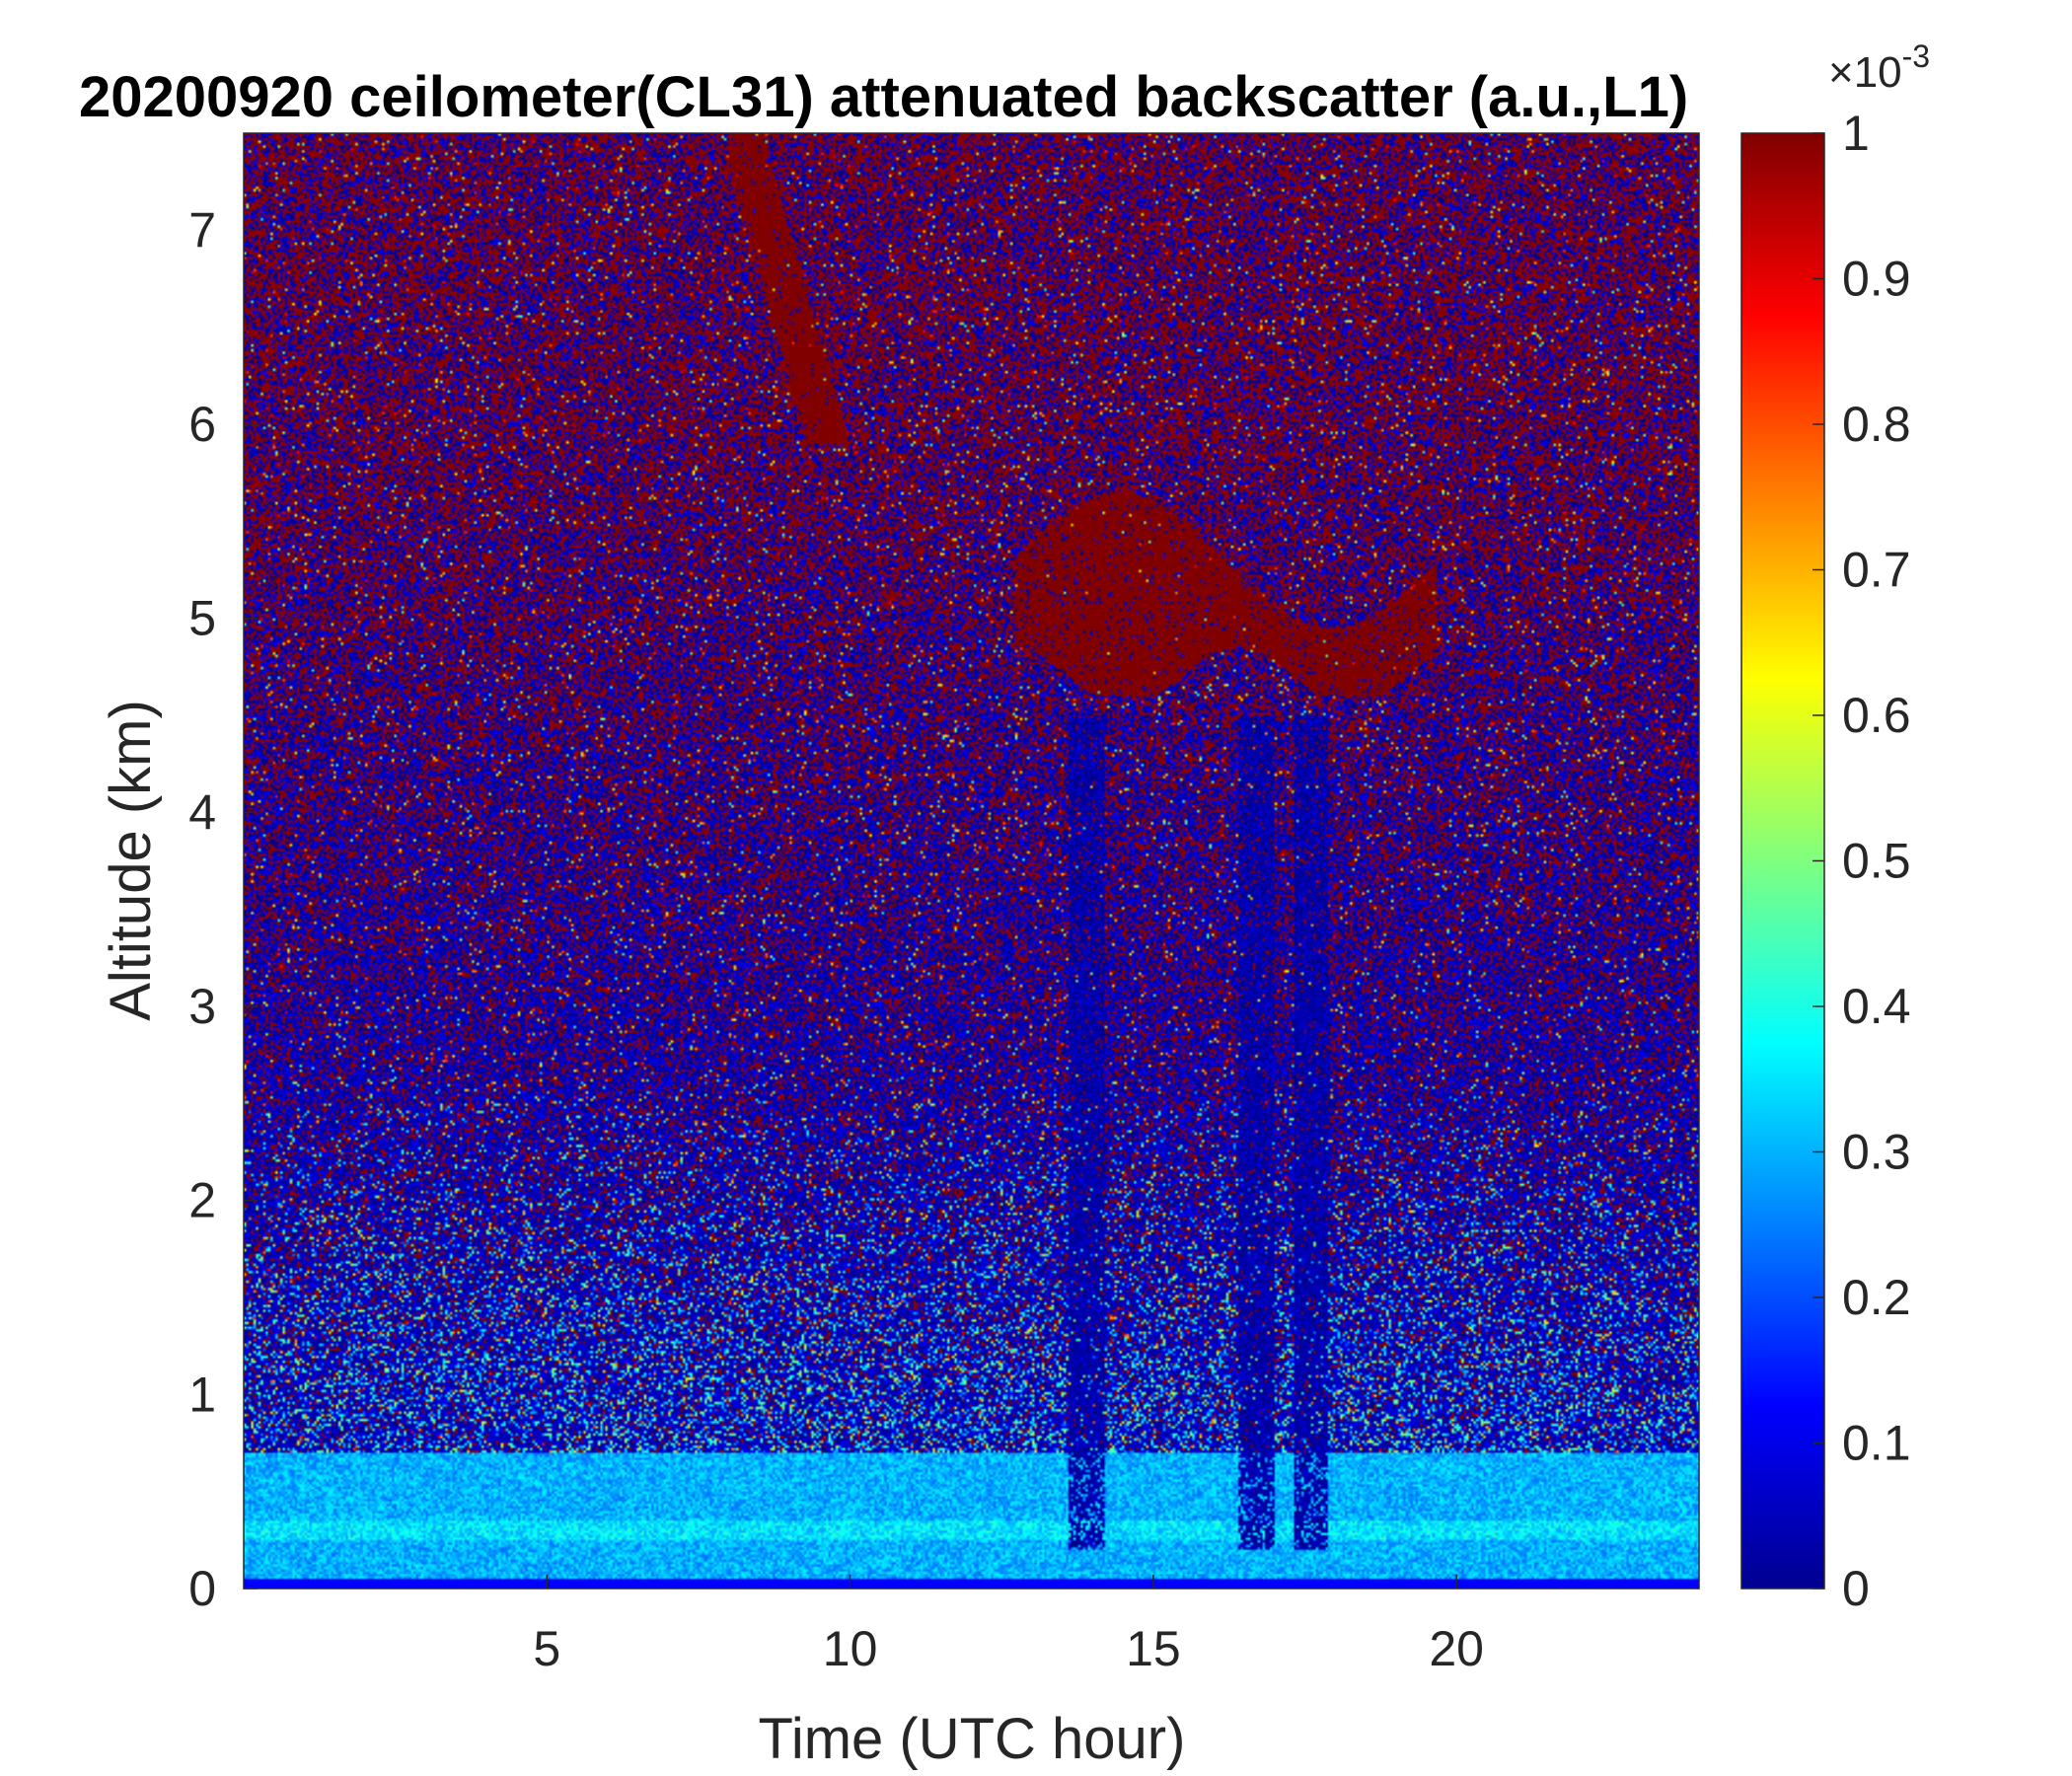  What do you see at coordinates (1856, 133) in the screenshot?
I see `colorbar-tick-label: 1` at bounding box center [1856, 133].